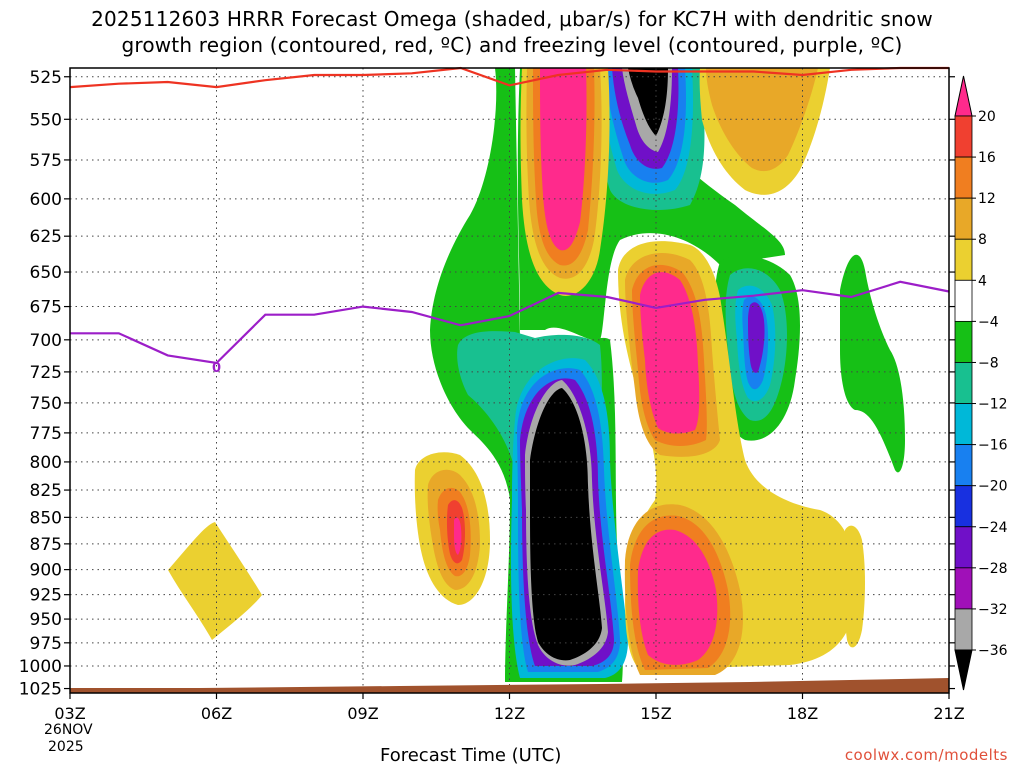 Image resolution: width=1024 pixels, height=768 pixels. What do you see at coordinates (993, 610) in the screenshot?
I see `colorbar-label: −32` at bounding box center [993, 610].